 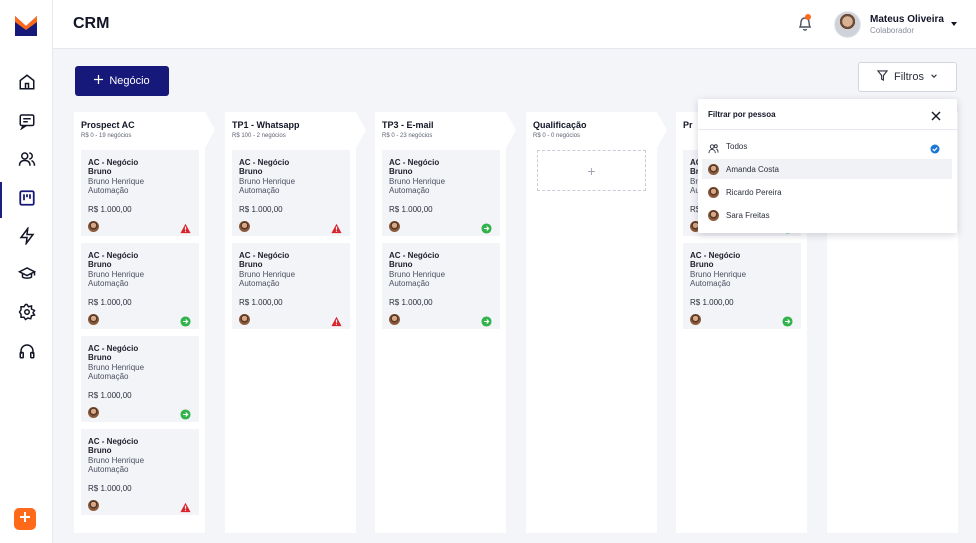 I want to click on graduation-cap-icon, so click(x=26, y=276).